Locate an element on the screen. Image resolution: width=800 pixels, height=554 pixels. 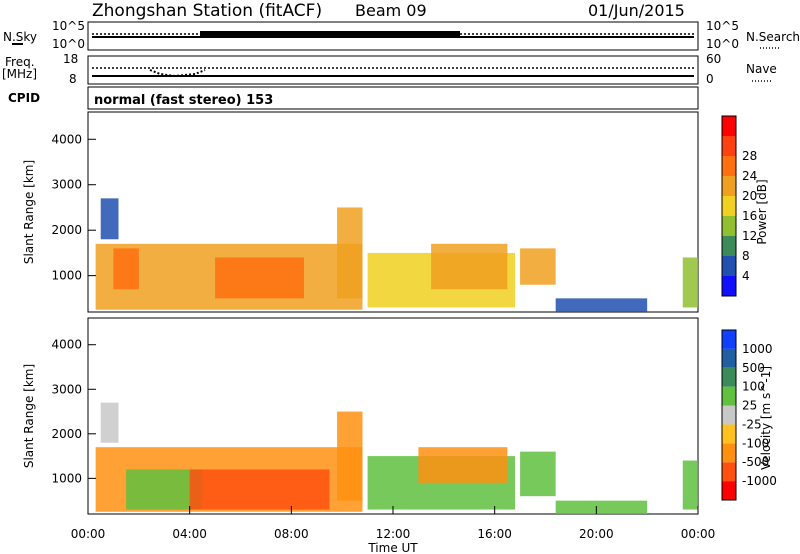
colorbar-tick-label: -1000 is located at coordinates (759, 481).